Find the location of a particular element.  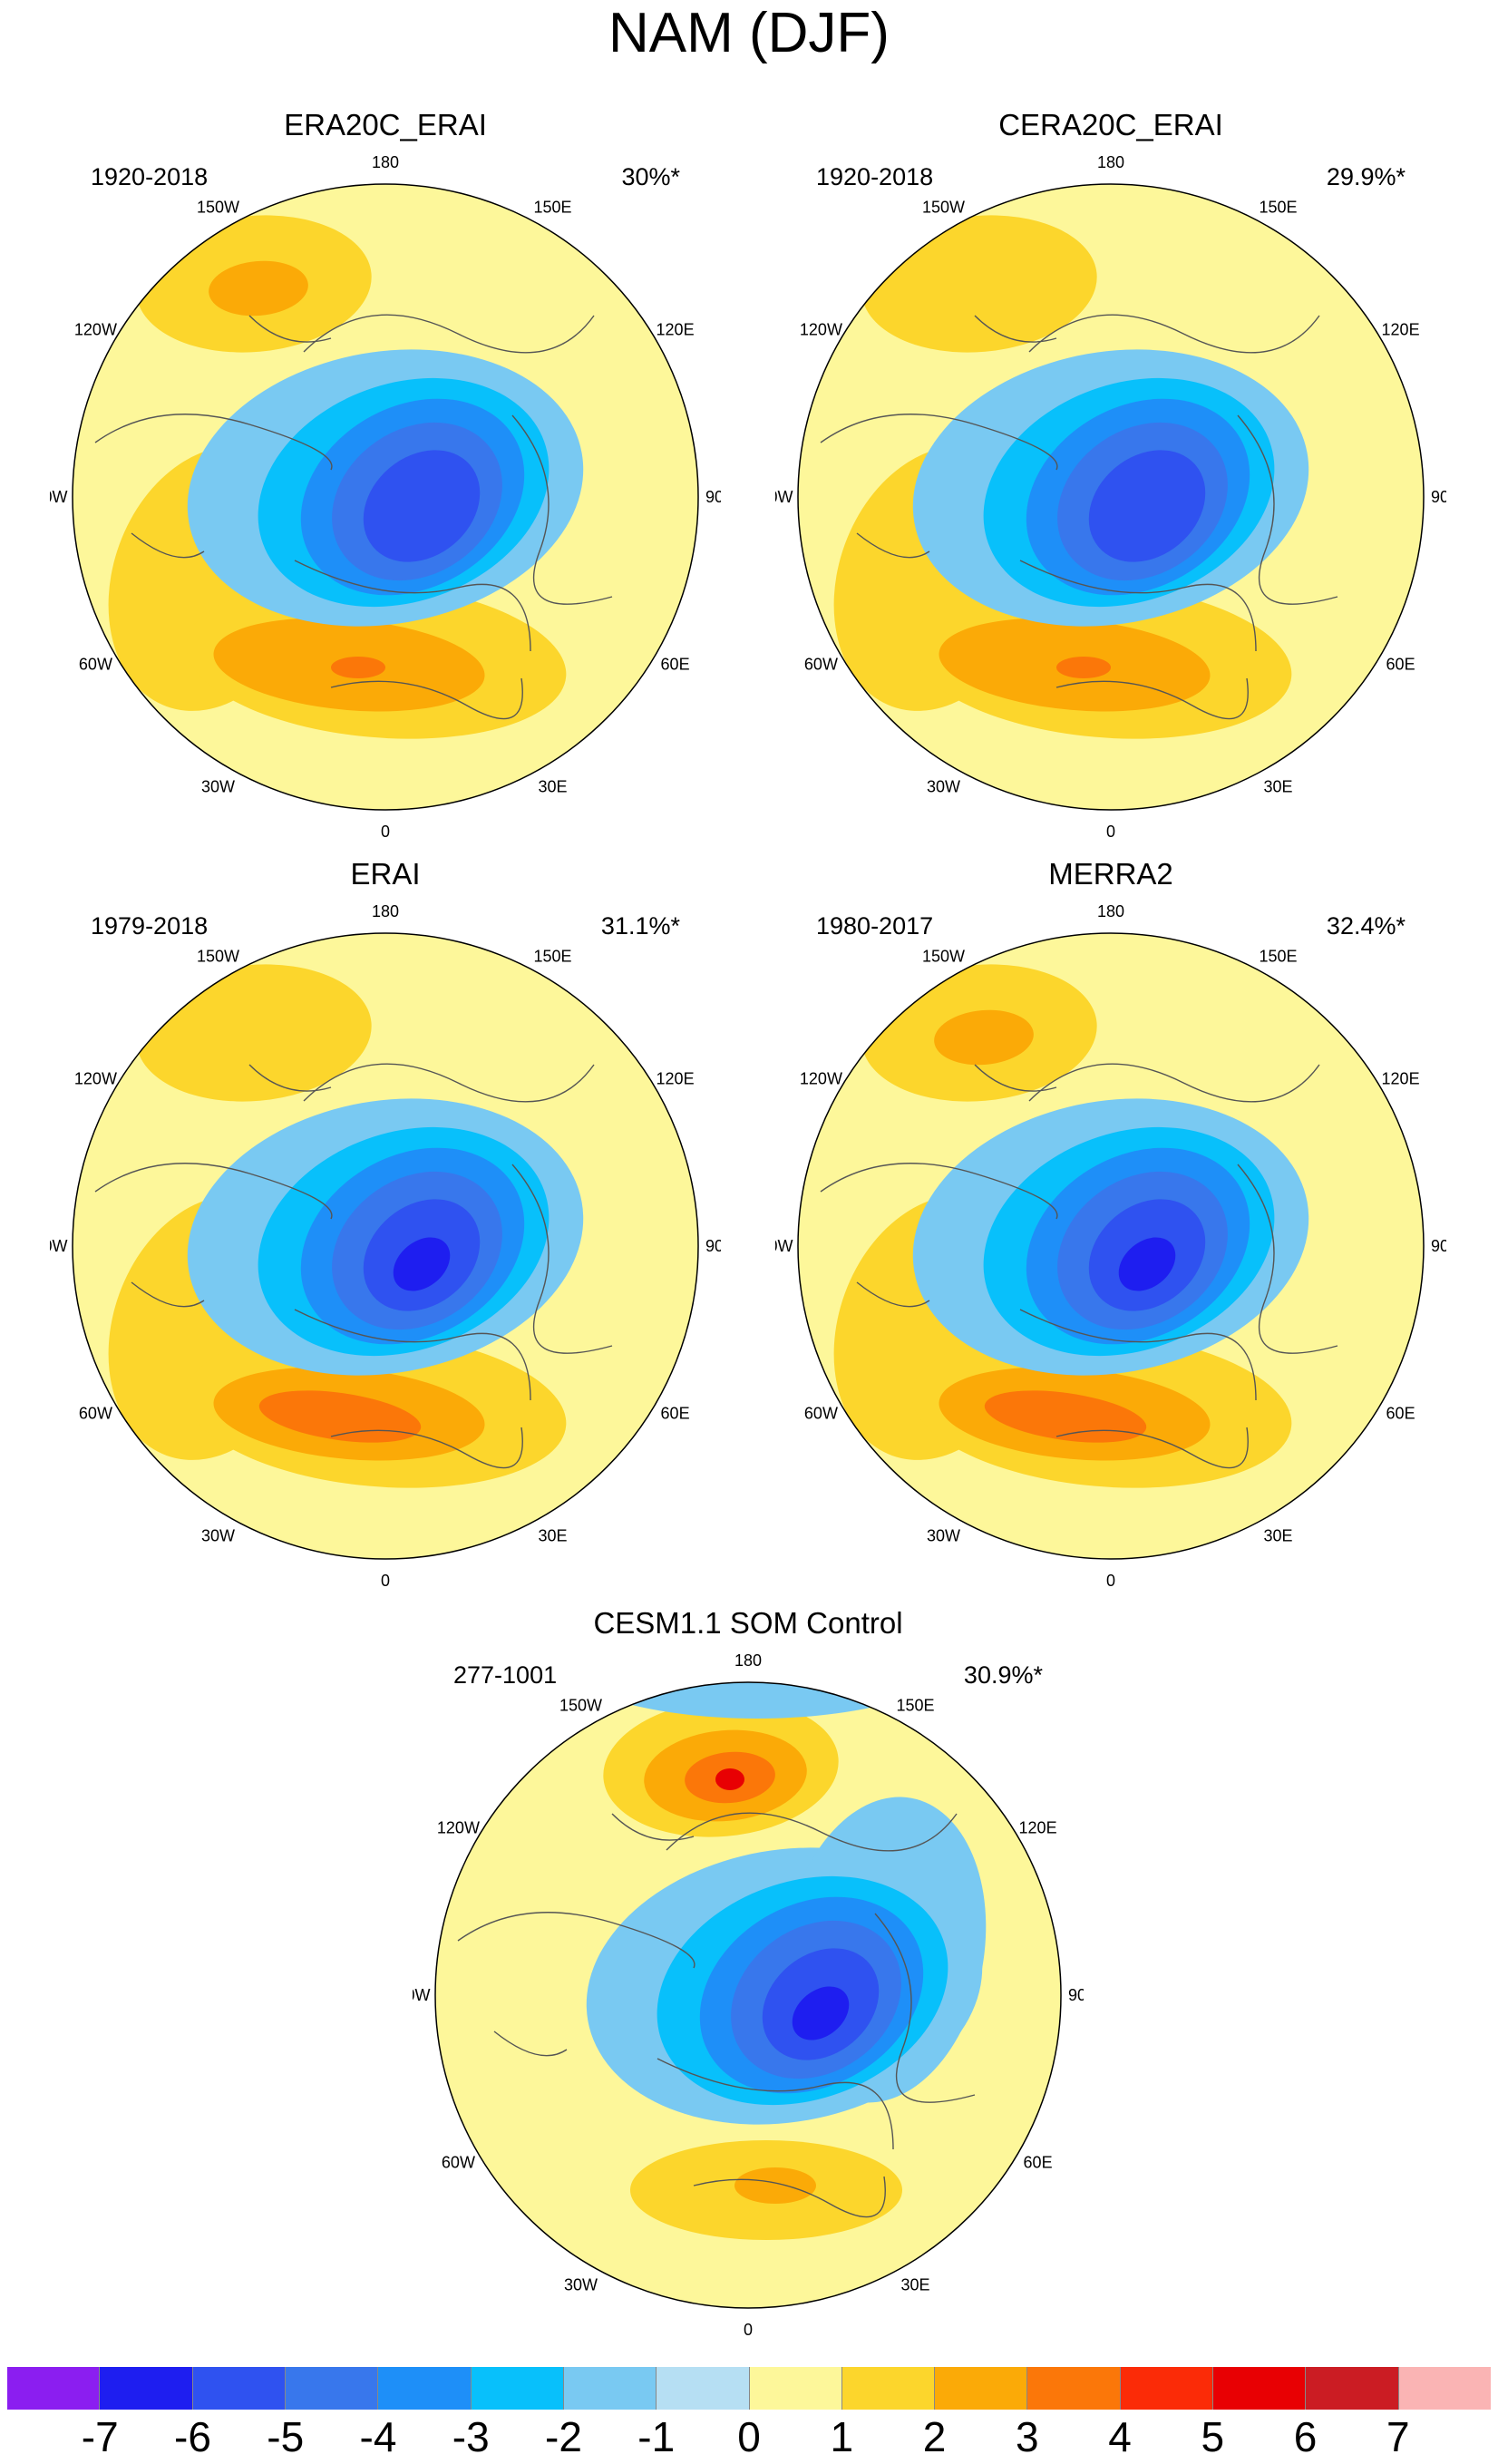

panel-period: 1979-2018 is located at coordinates (150, 926).